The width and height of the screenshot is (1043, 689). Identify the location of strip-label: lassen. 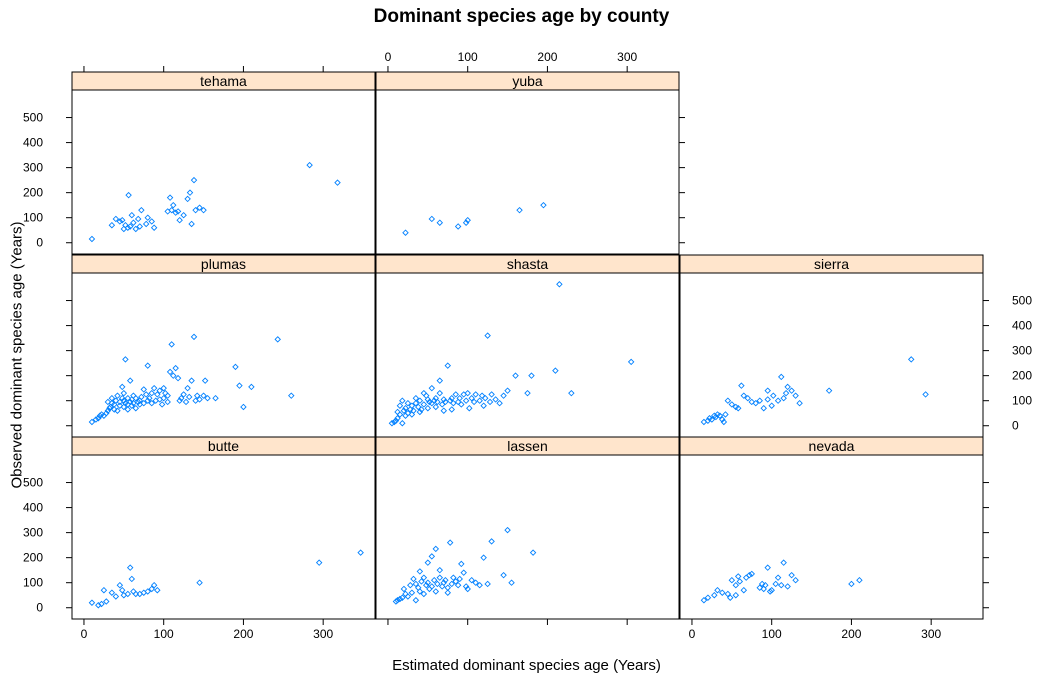
(527, 446).